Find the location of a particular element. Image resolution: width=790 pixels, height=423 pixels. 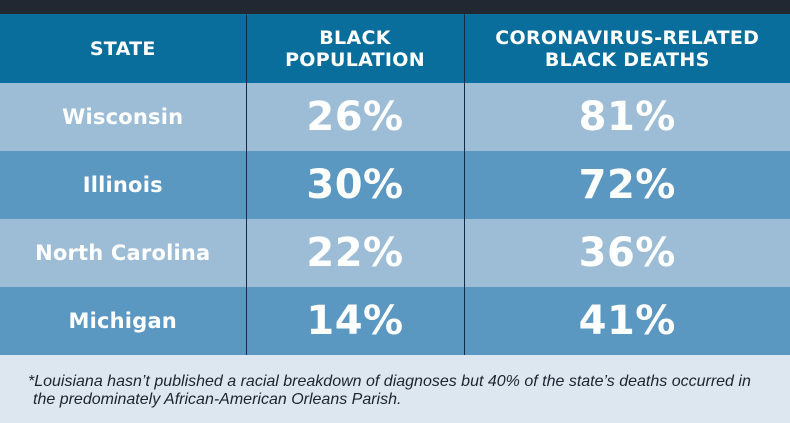

black-deaths-cell: 36% is located at coordinates (626, 253).